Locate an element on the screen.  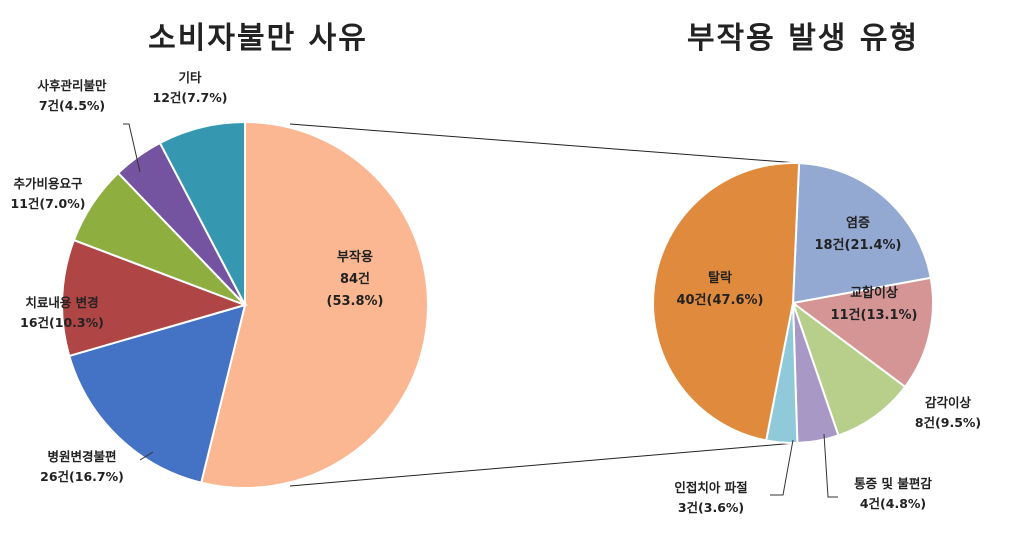
leader-line-인접치아-파절 is located at coordinates (782, 467).